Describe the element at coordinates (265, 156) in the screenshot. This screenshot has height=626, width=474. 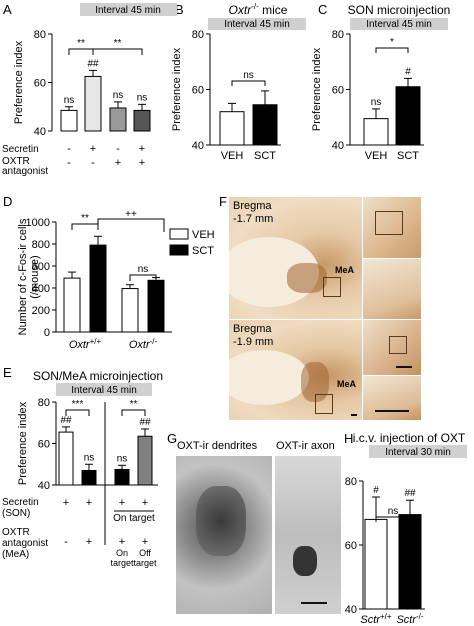
I see `x-tick-label-b: SCT` at that location.